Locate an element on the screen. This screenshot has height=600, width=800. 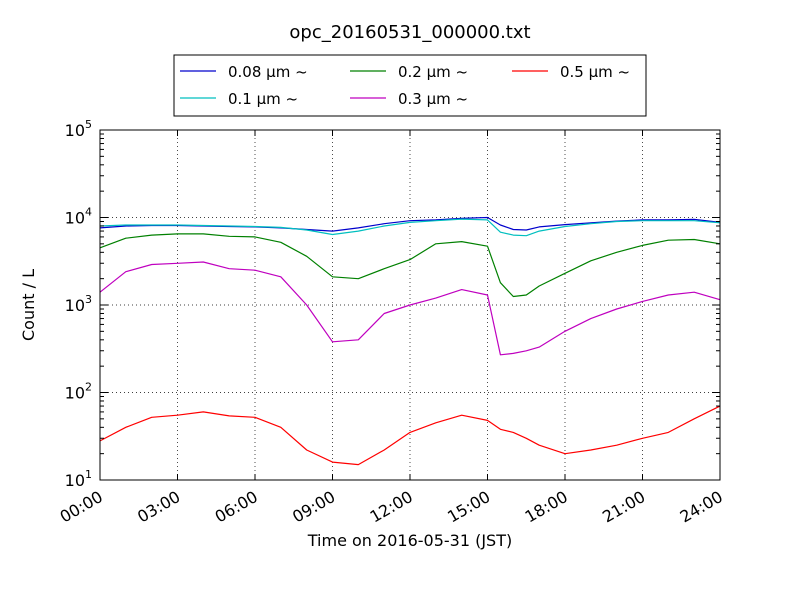
x-tick-label: 09:00 is located at coordinates (313, 507).